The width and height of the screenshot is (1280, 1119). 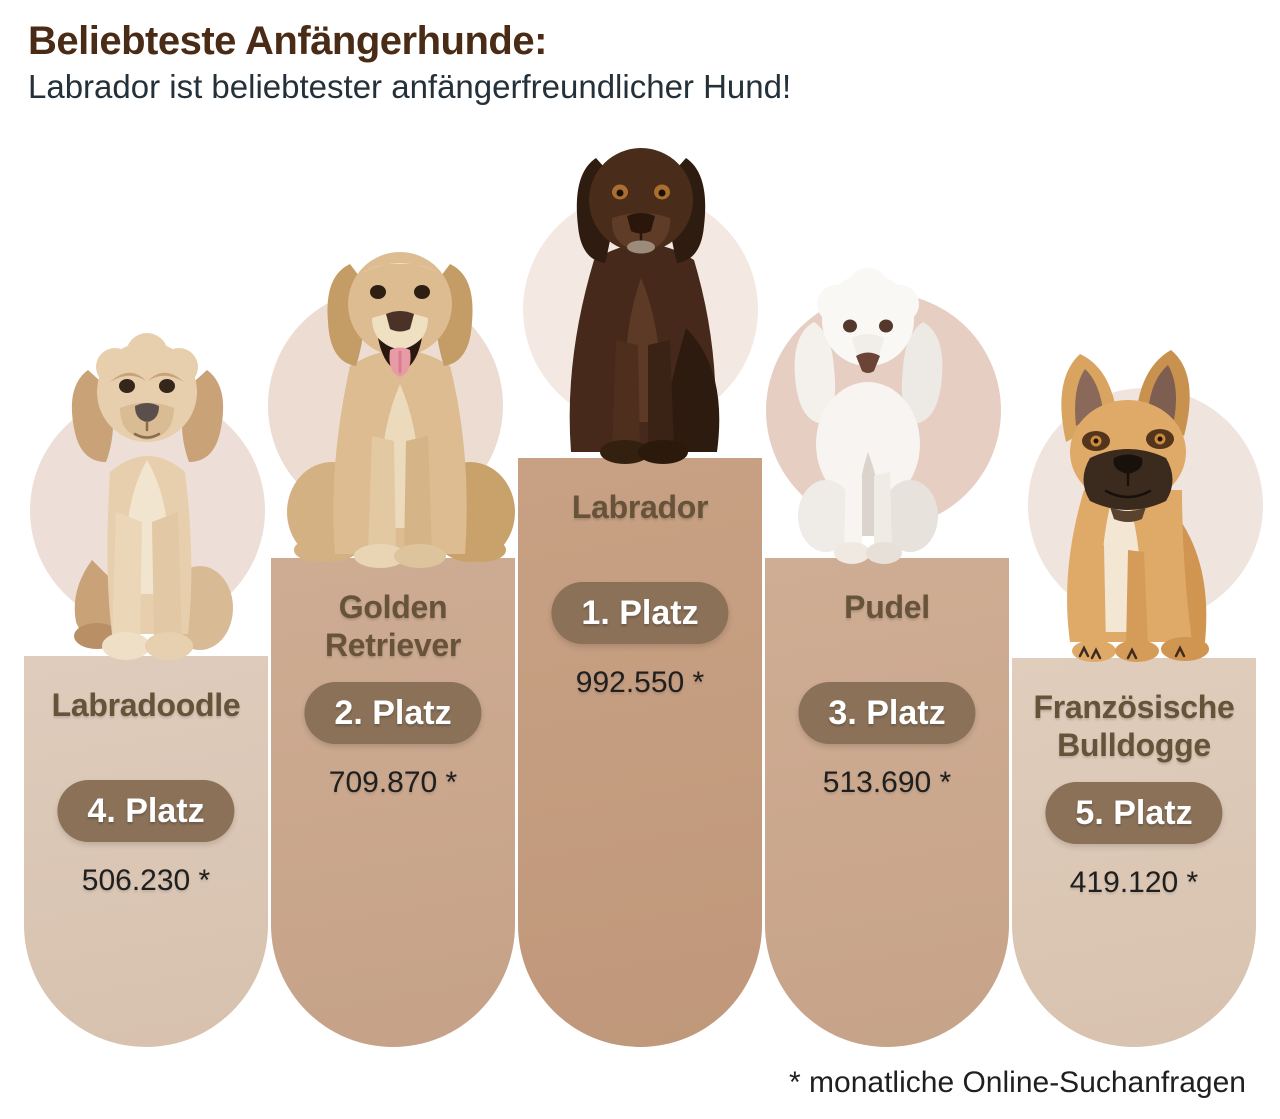 I want to click on golden-retriever-dog-illustration, so click(x=400, y=397).